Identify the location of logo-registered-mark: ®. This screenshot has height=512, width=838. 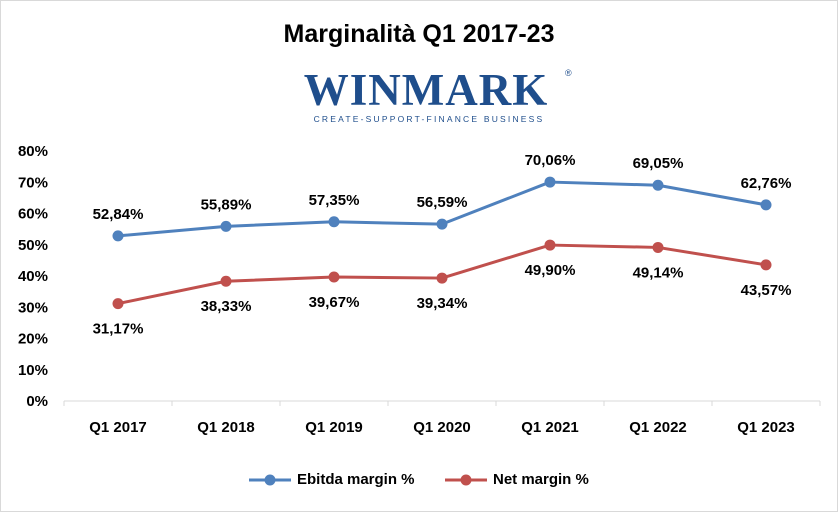
(568, 73).